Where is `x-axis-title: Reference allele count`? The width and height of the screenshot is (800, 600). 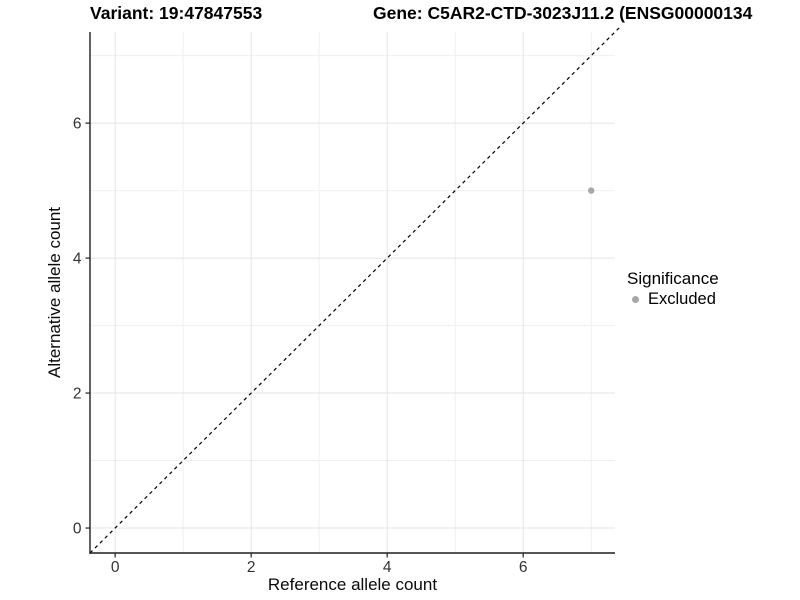
x-axis-title: Reference allele count is located at coordinates (352, 584).